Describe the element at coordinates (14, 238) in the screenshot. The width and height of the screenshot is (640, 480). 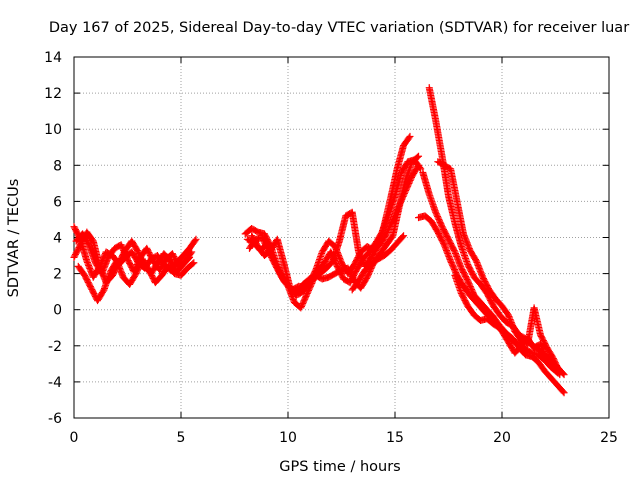
I see `y-axis-label: SDTVAR / TECUs` at that location.